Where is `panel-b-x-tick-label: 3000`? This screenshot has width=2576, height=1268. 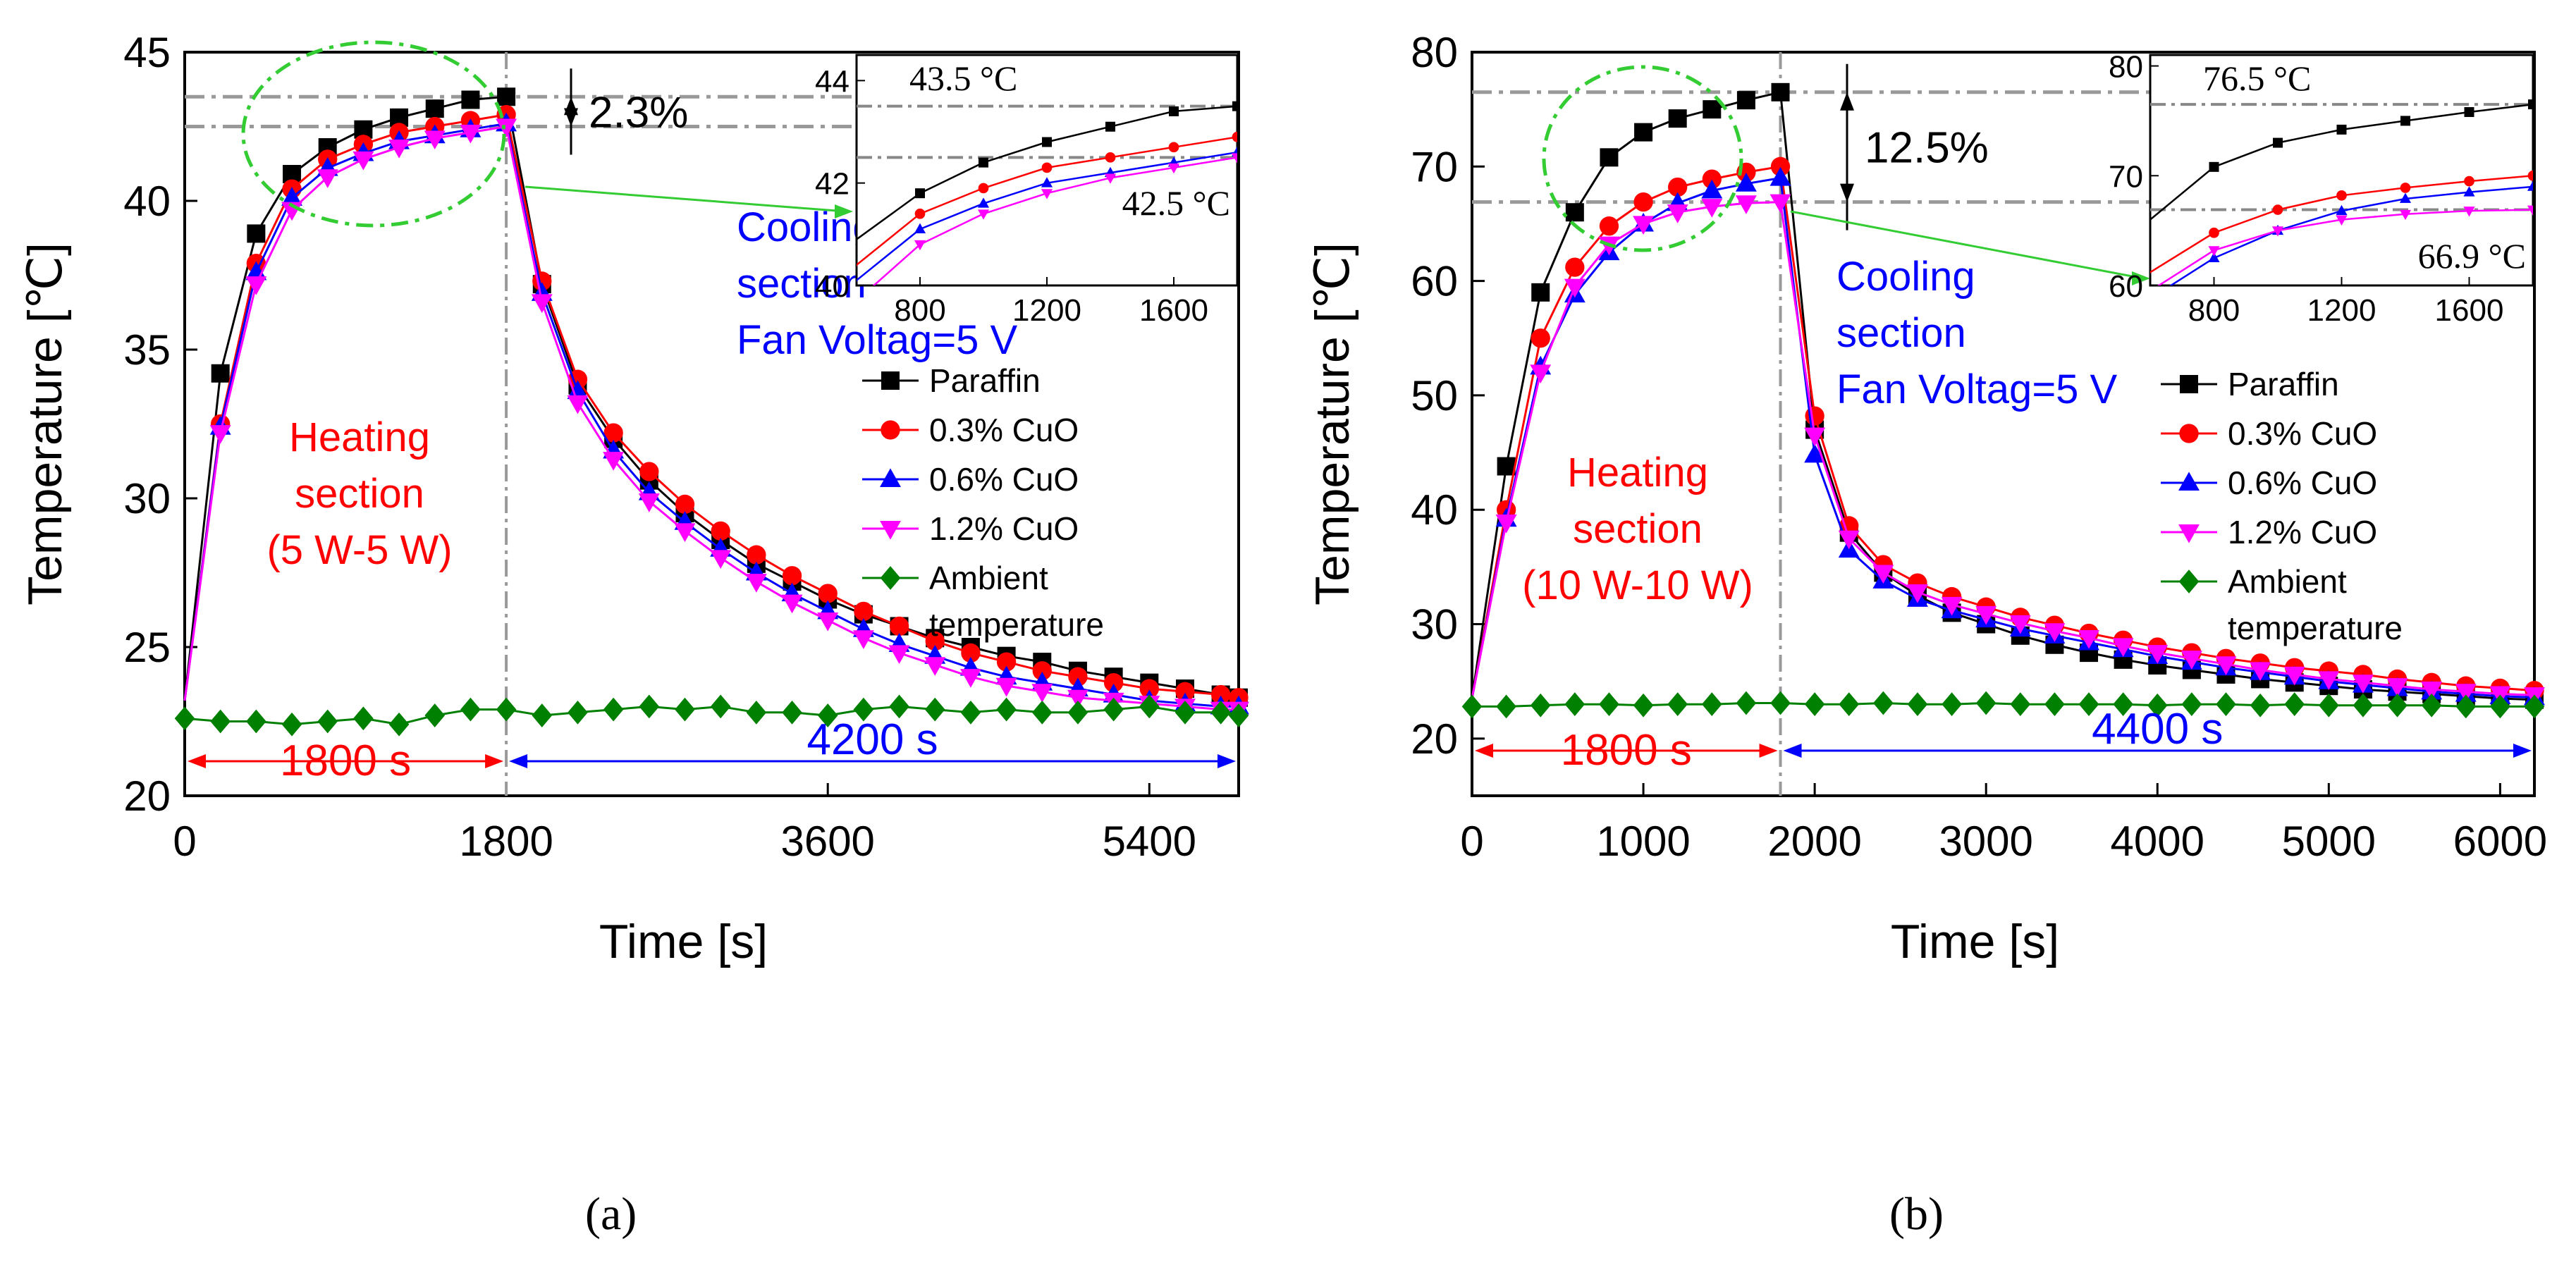 panel-b-x-tick-label: 3000 is located at coordinates (1985, 842).